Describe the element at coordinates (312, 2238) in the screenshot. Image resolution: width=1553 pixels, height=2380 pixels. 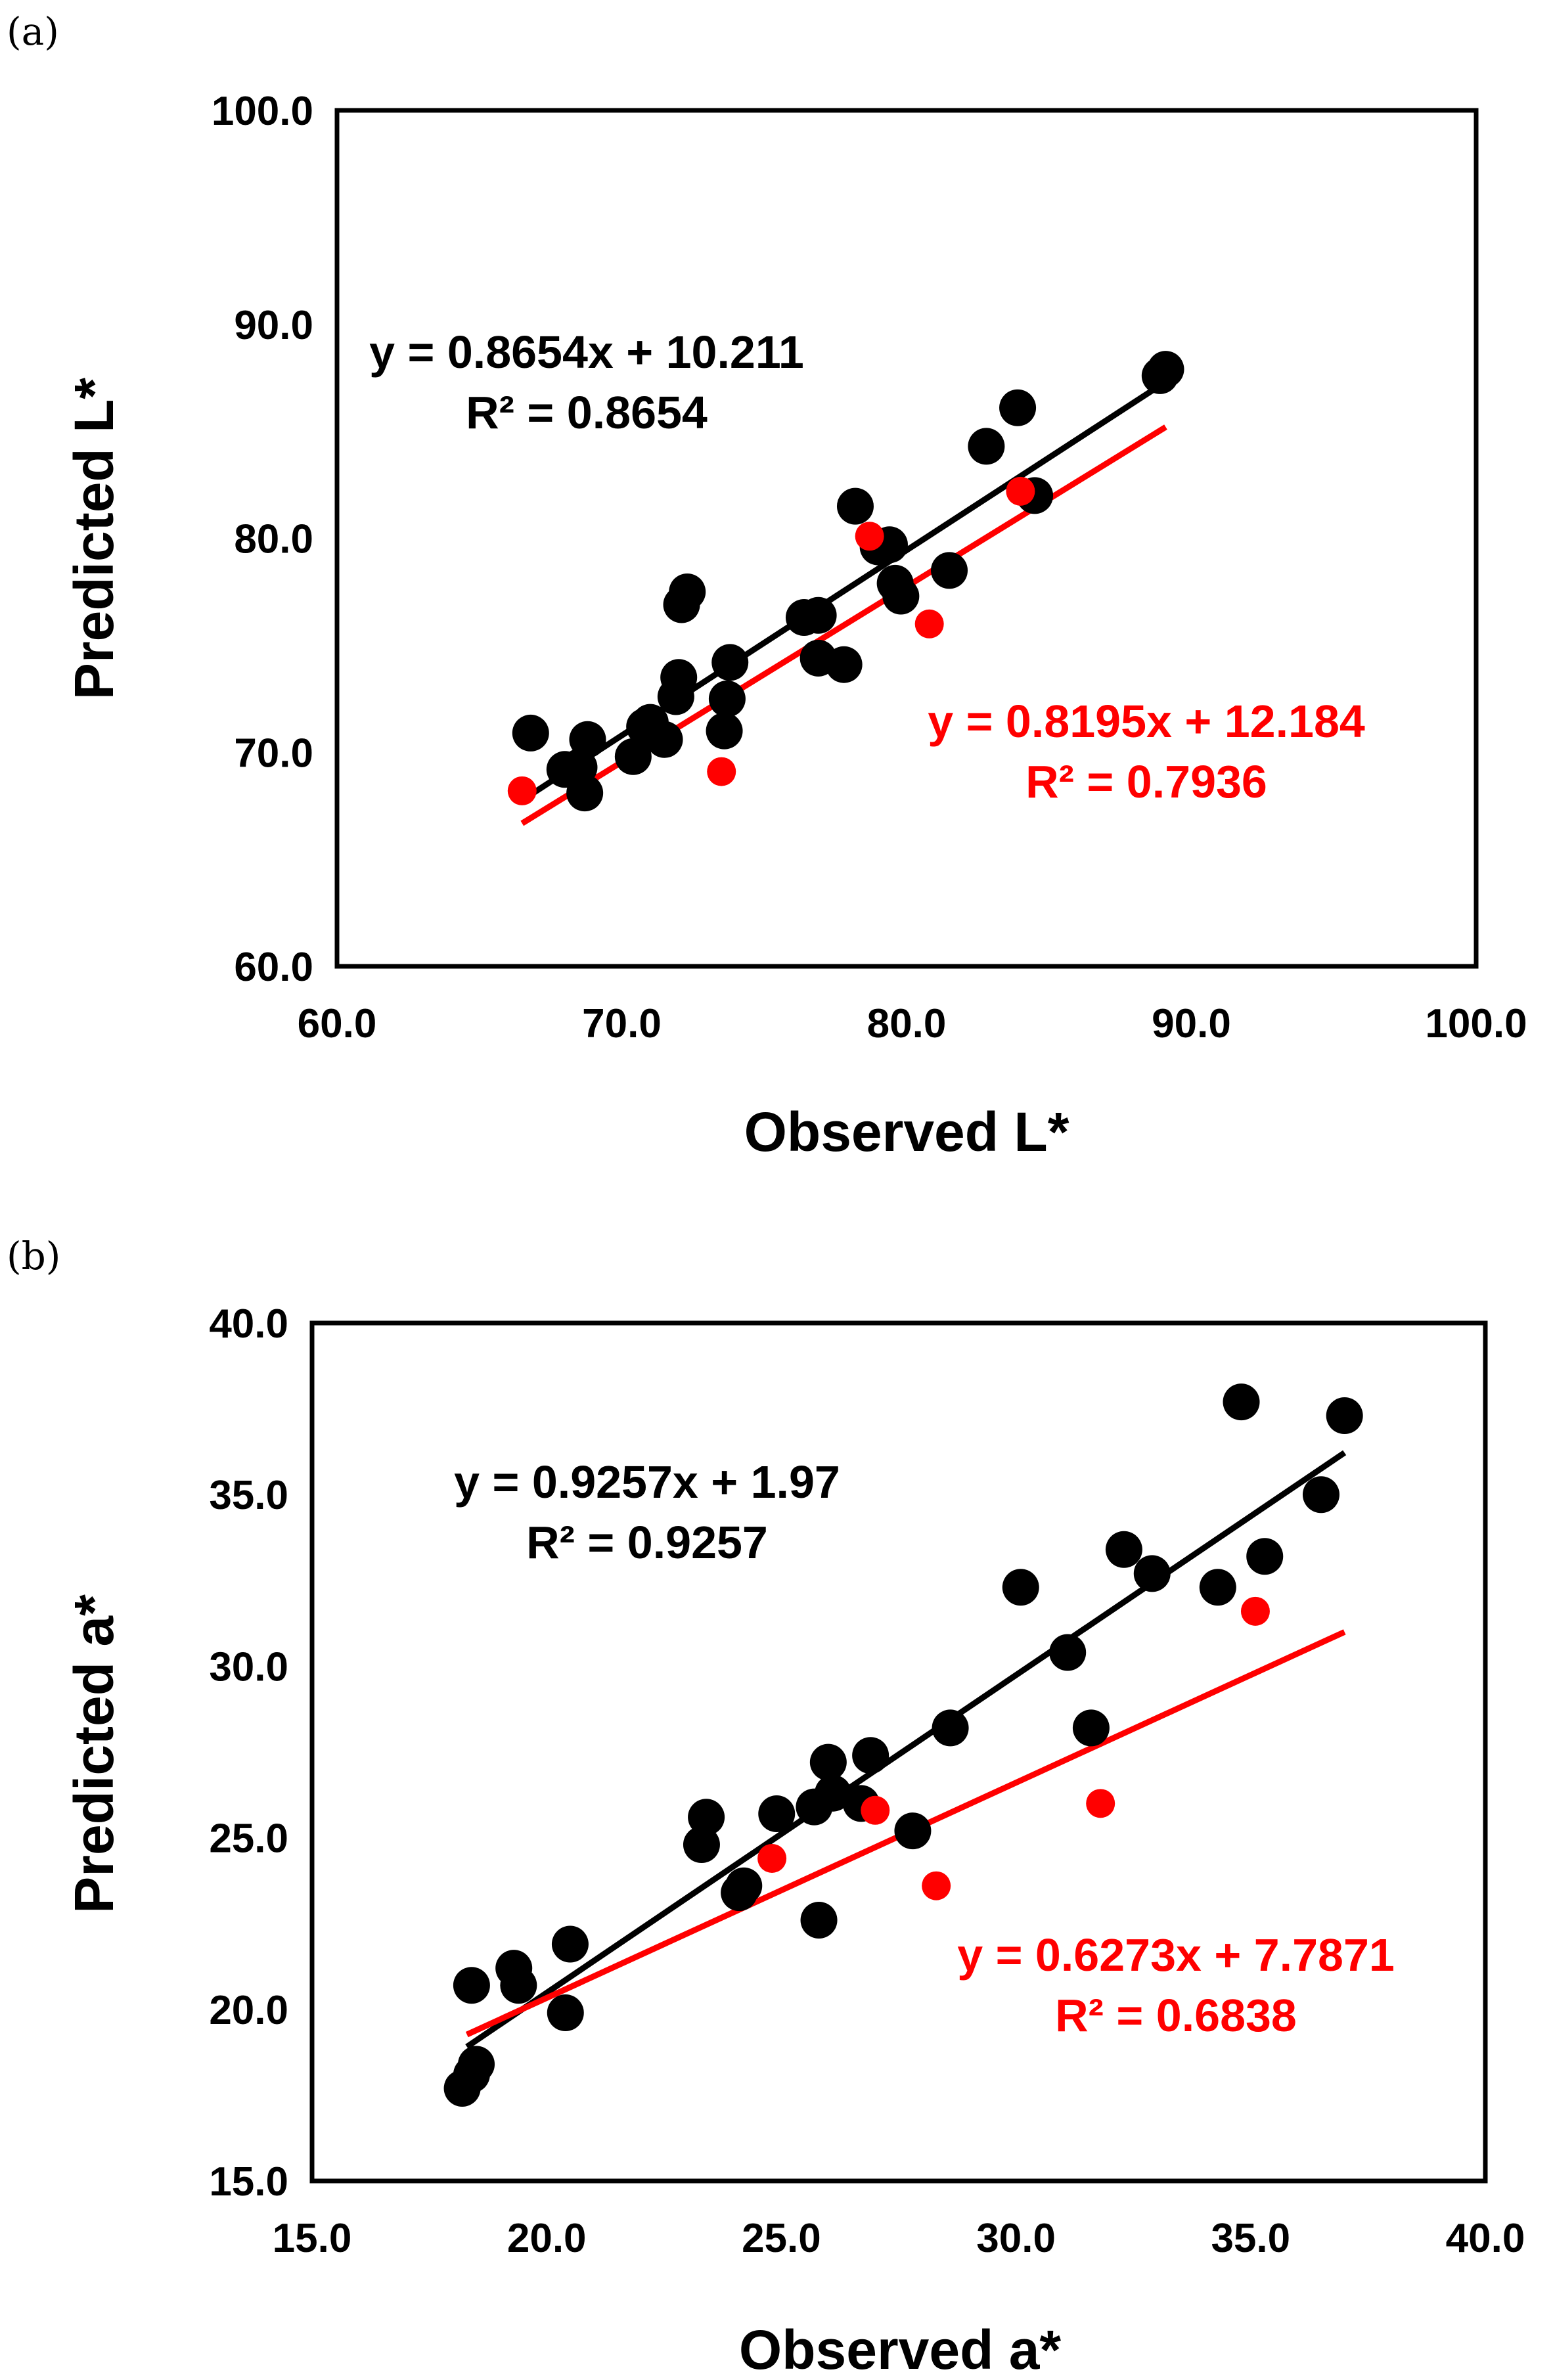
I see `panel-b-x-tick-label: 15.0` at that location.